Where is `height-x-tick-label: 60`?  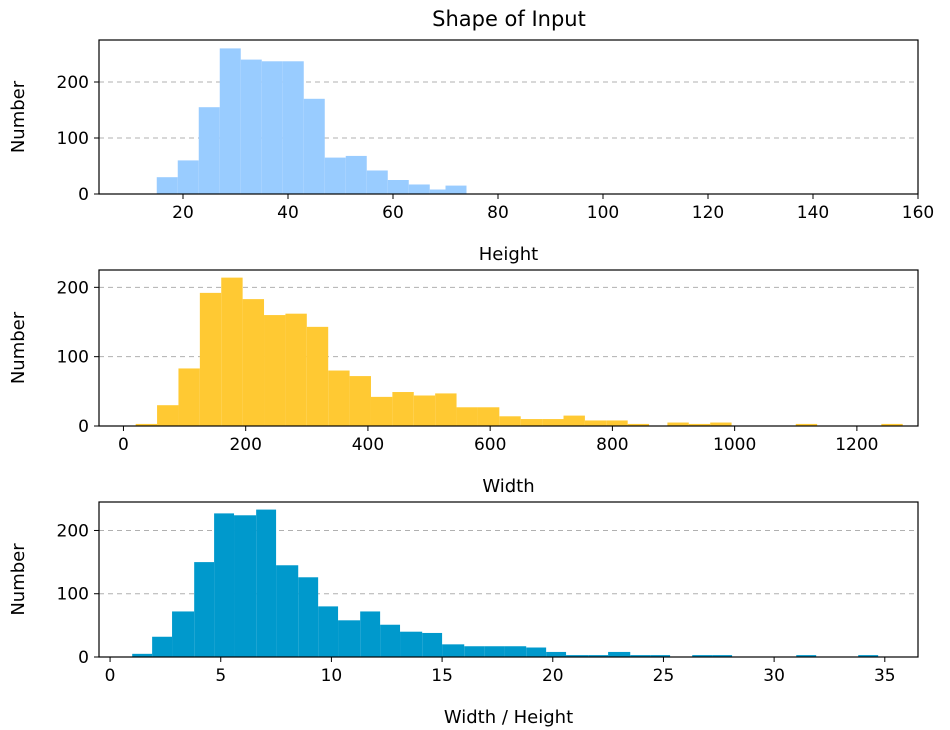
height-x-tick-label: 60 is located at coordinates (393, 213).